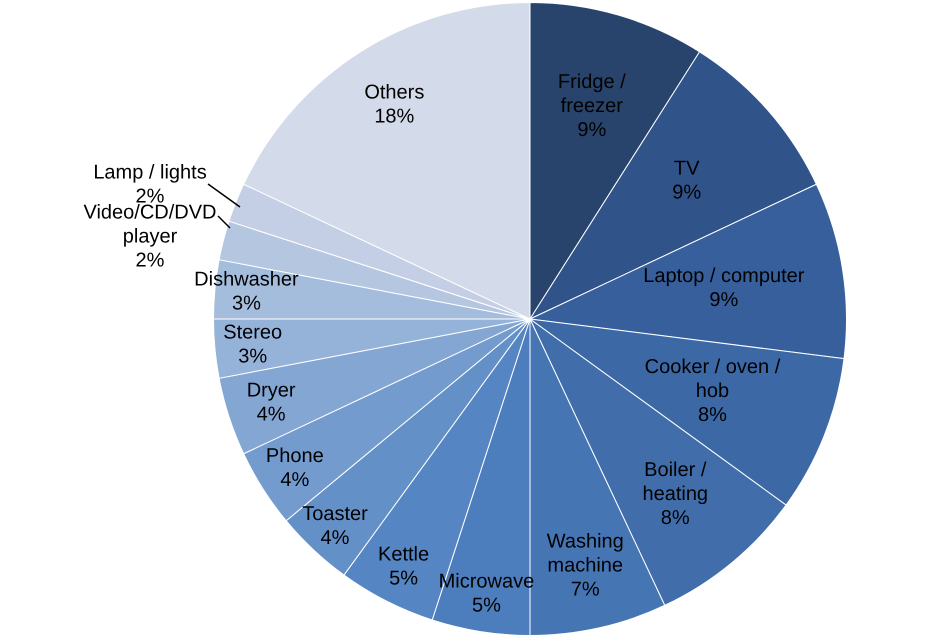  I want to click on data-label: 18%, so click(394, 117).